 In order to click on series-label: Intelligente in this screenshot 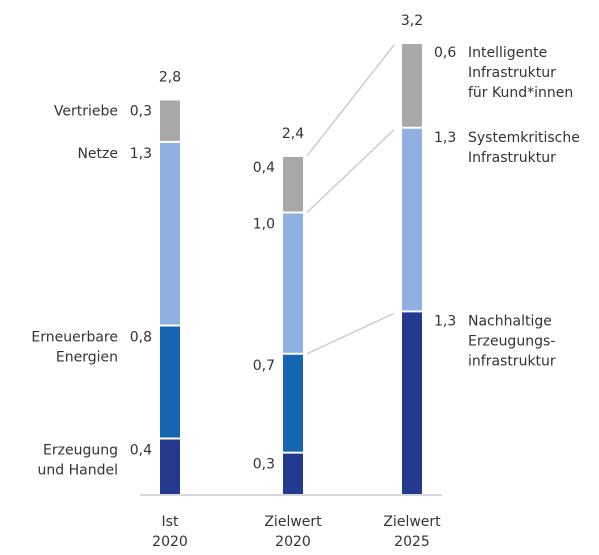, I will do `click(507, 53)`.